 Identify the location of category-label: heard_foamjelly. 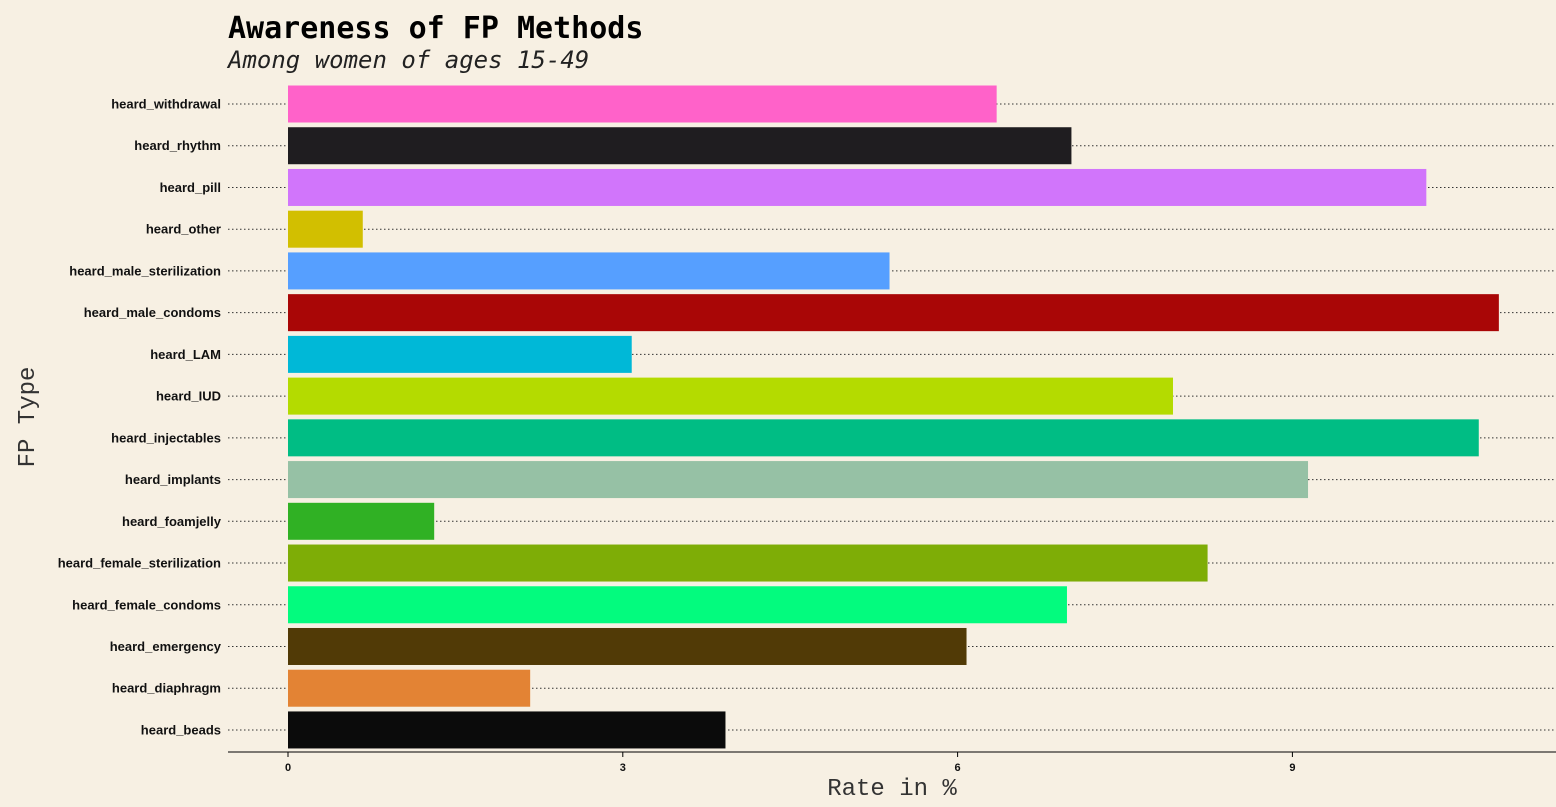
(172, 521).